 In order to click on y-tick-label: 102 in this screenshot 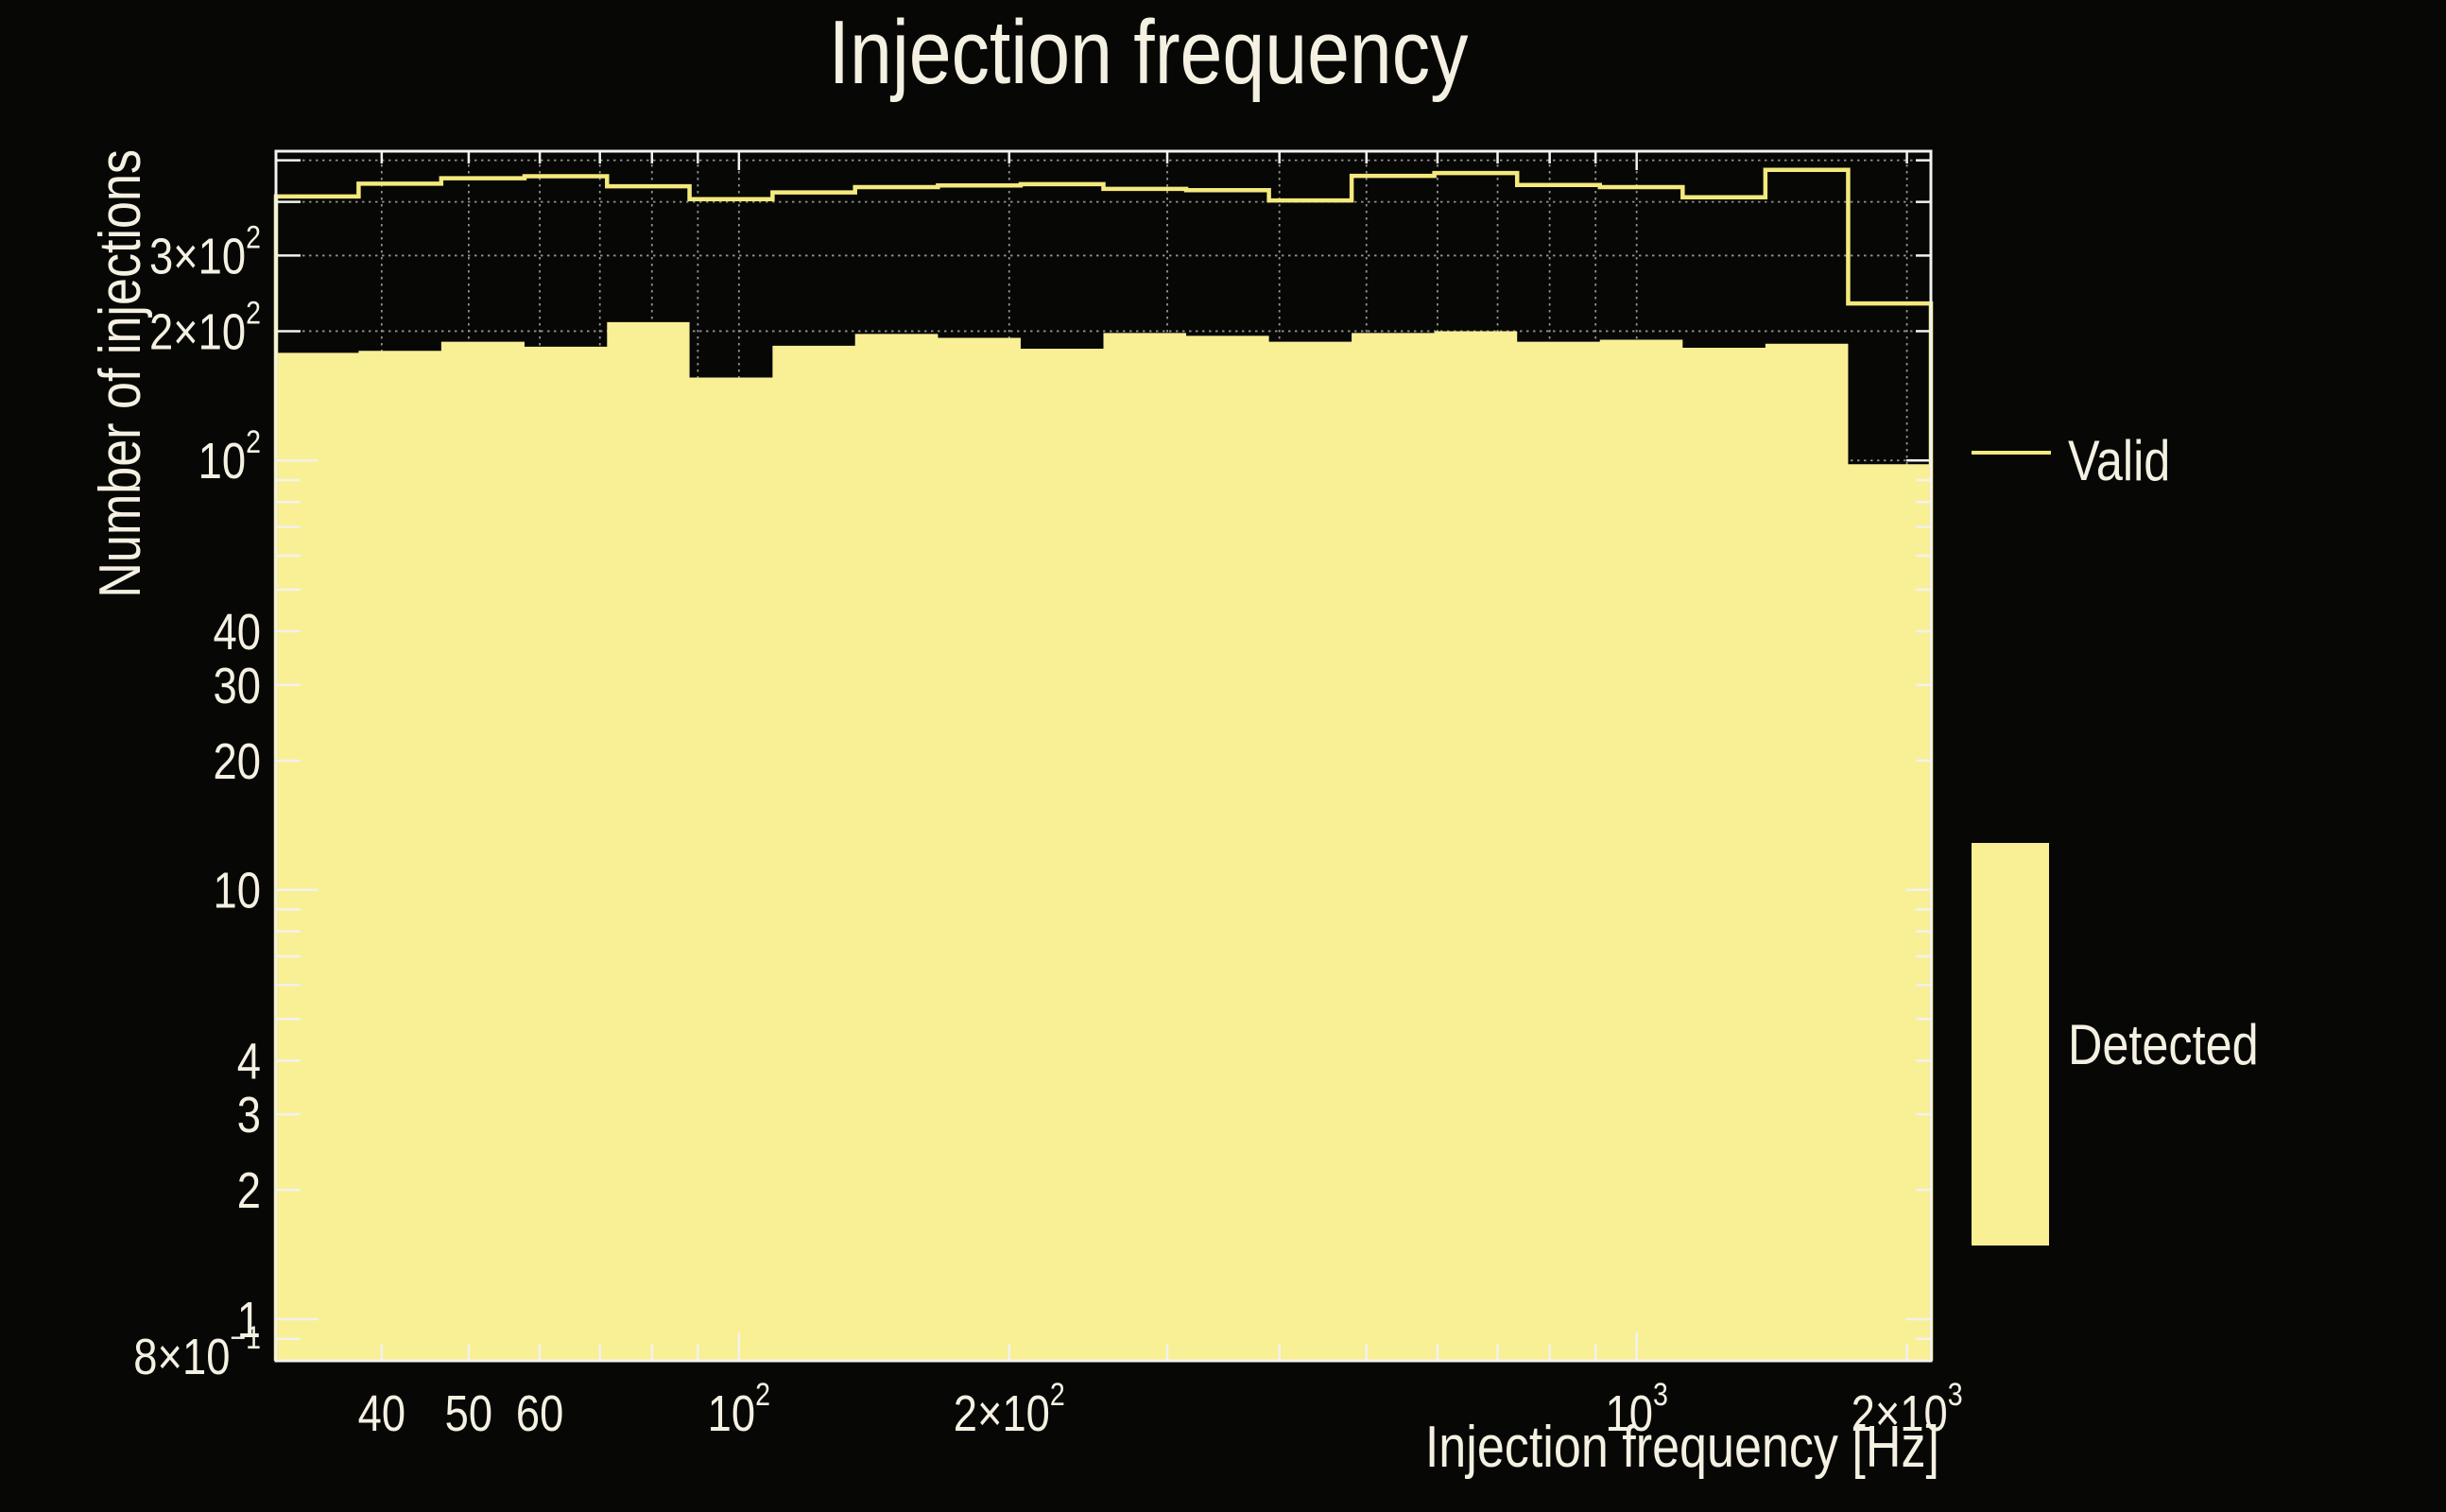, I will do `click(229, 457)`.